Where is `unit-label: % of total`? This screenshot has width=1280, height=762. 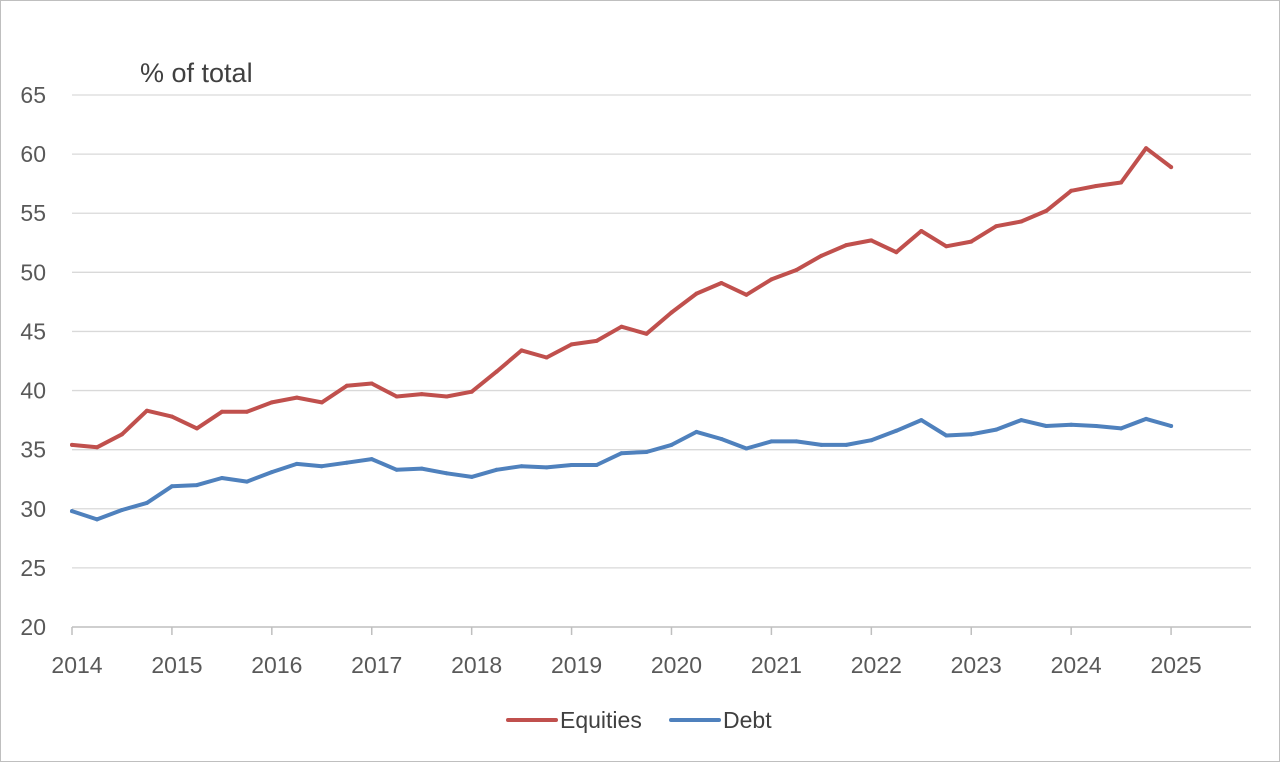
unit-label: % of total is located at coordinates (196, 73).